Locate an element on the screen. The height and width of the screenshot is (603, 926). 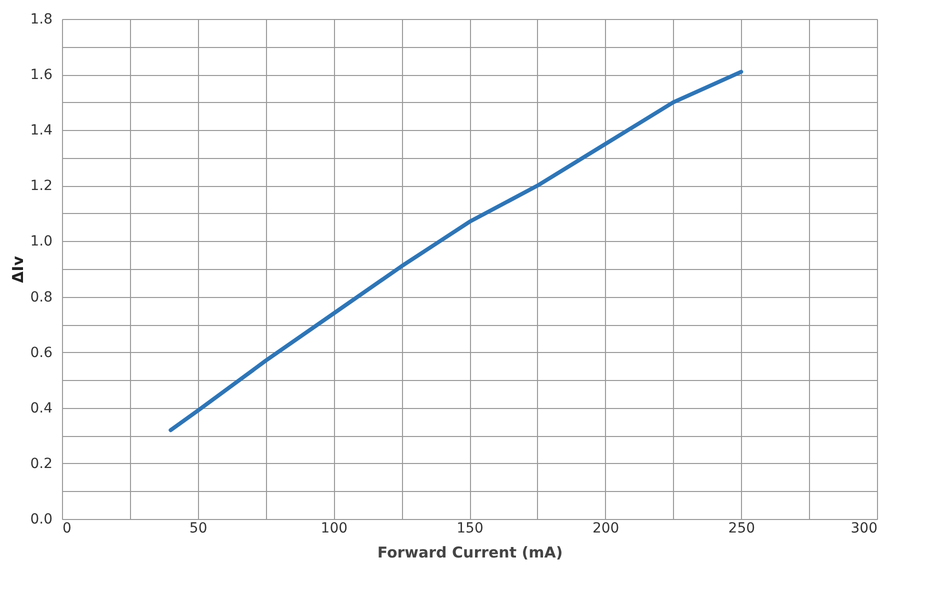
x-tick-label: 300 is located at coordinates (864, 528).